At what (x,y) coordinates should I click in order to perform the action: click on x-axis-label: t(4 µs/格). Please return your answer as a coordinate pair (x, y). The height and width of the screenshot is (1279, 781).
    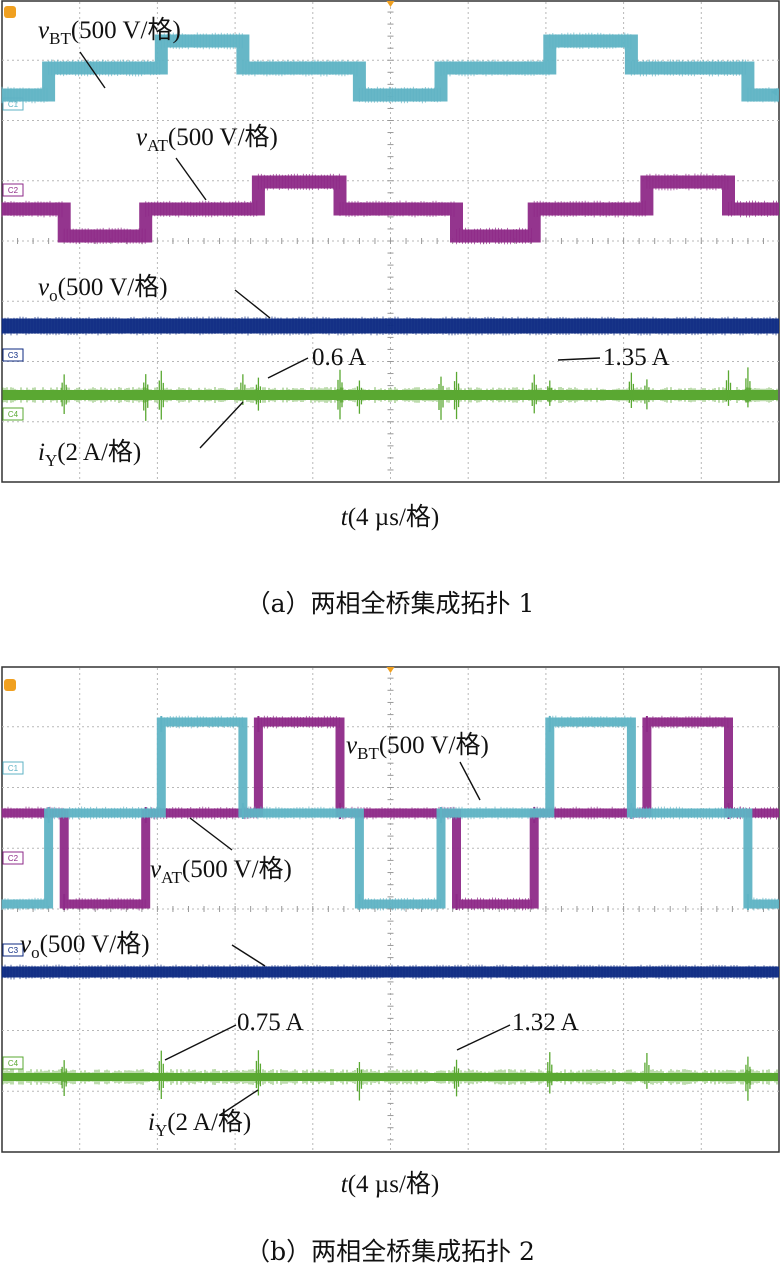
    Looking at the image, I should click on (390, 517).